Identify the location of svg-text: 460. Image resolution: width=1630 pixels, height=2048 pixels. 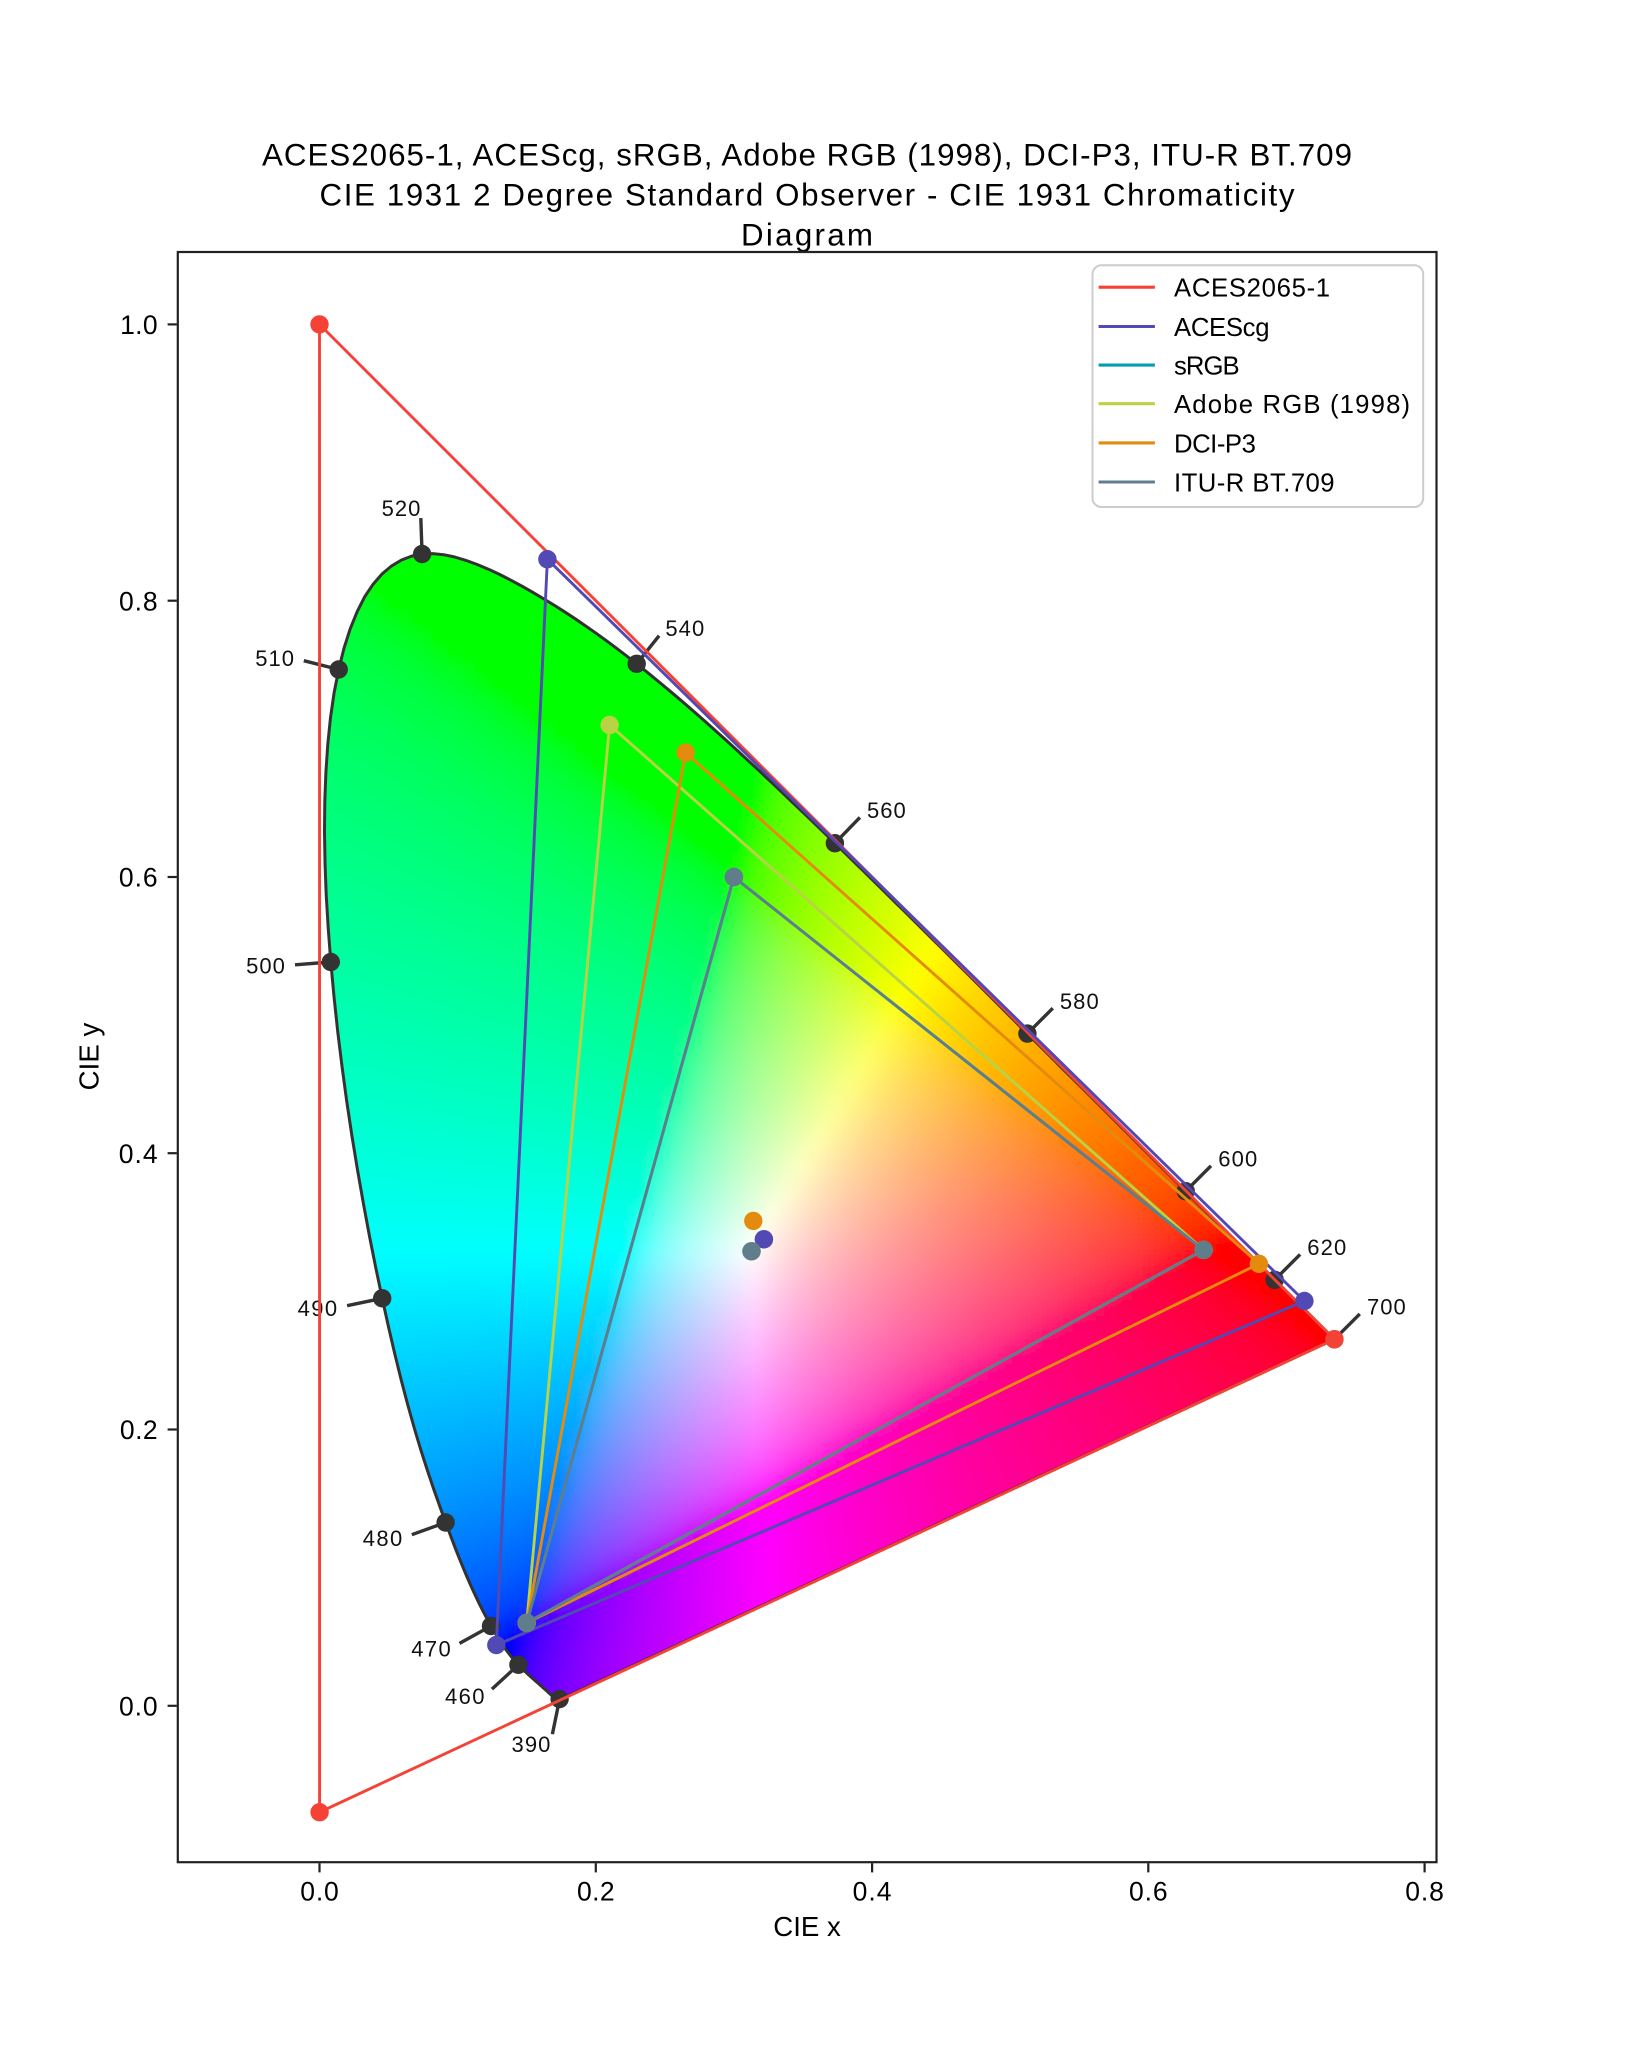
(465, 1696).